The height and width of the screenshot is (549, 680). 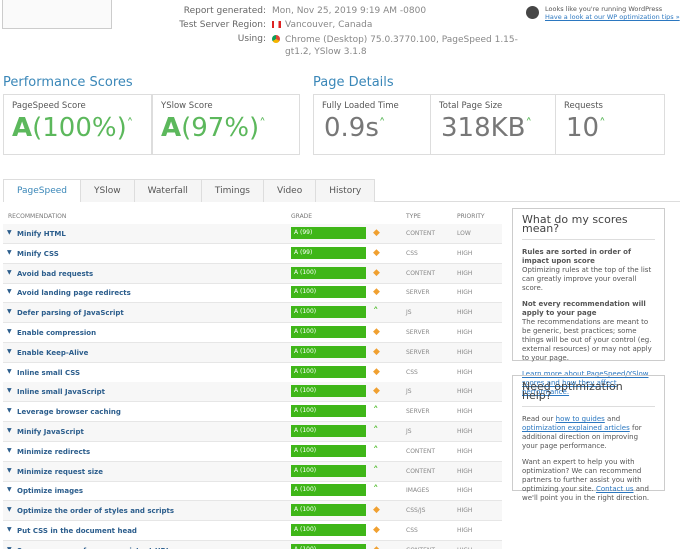 What do you see at coordinates (50, 432) in the screenshot?
I see `recommendation: Minify JavaScript` at bounding box center [50, 432].